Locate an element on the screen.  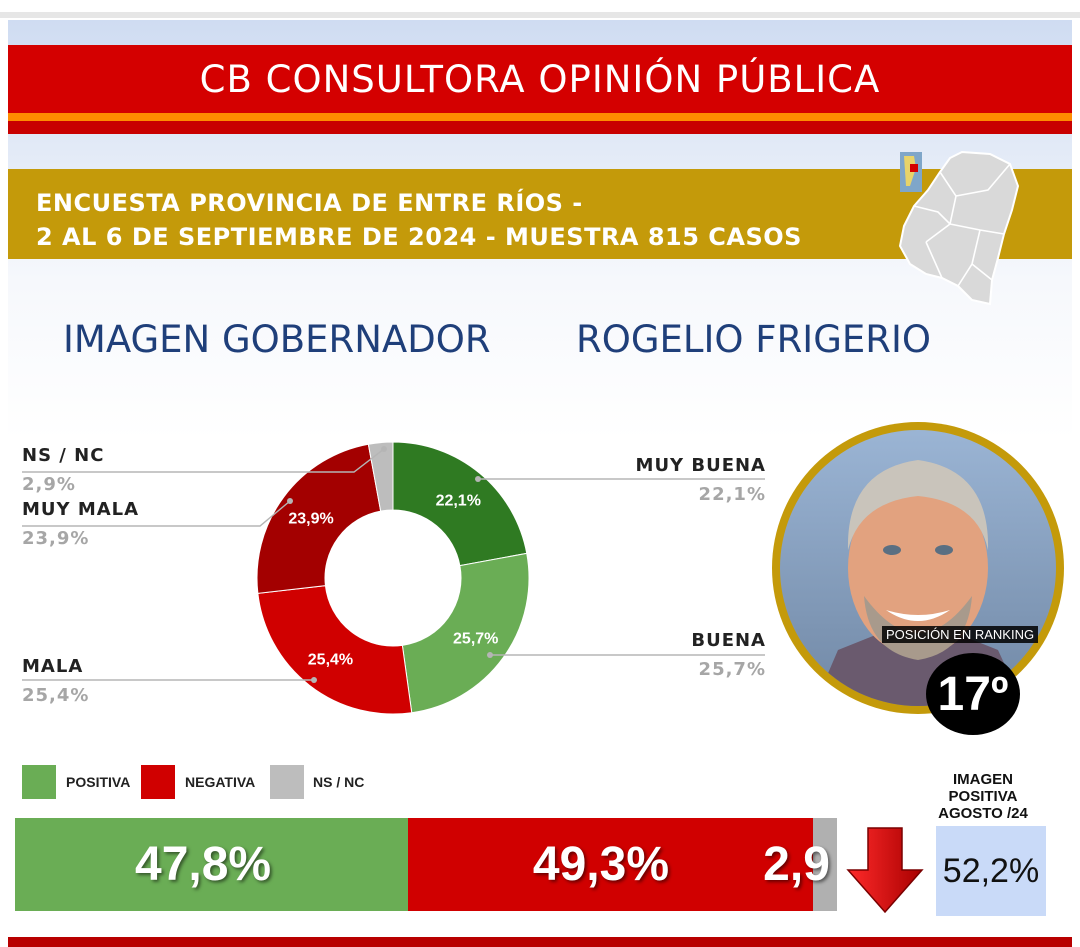
donut-data-label: 22,1% is located at coordinates (458, 501).